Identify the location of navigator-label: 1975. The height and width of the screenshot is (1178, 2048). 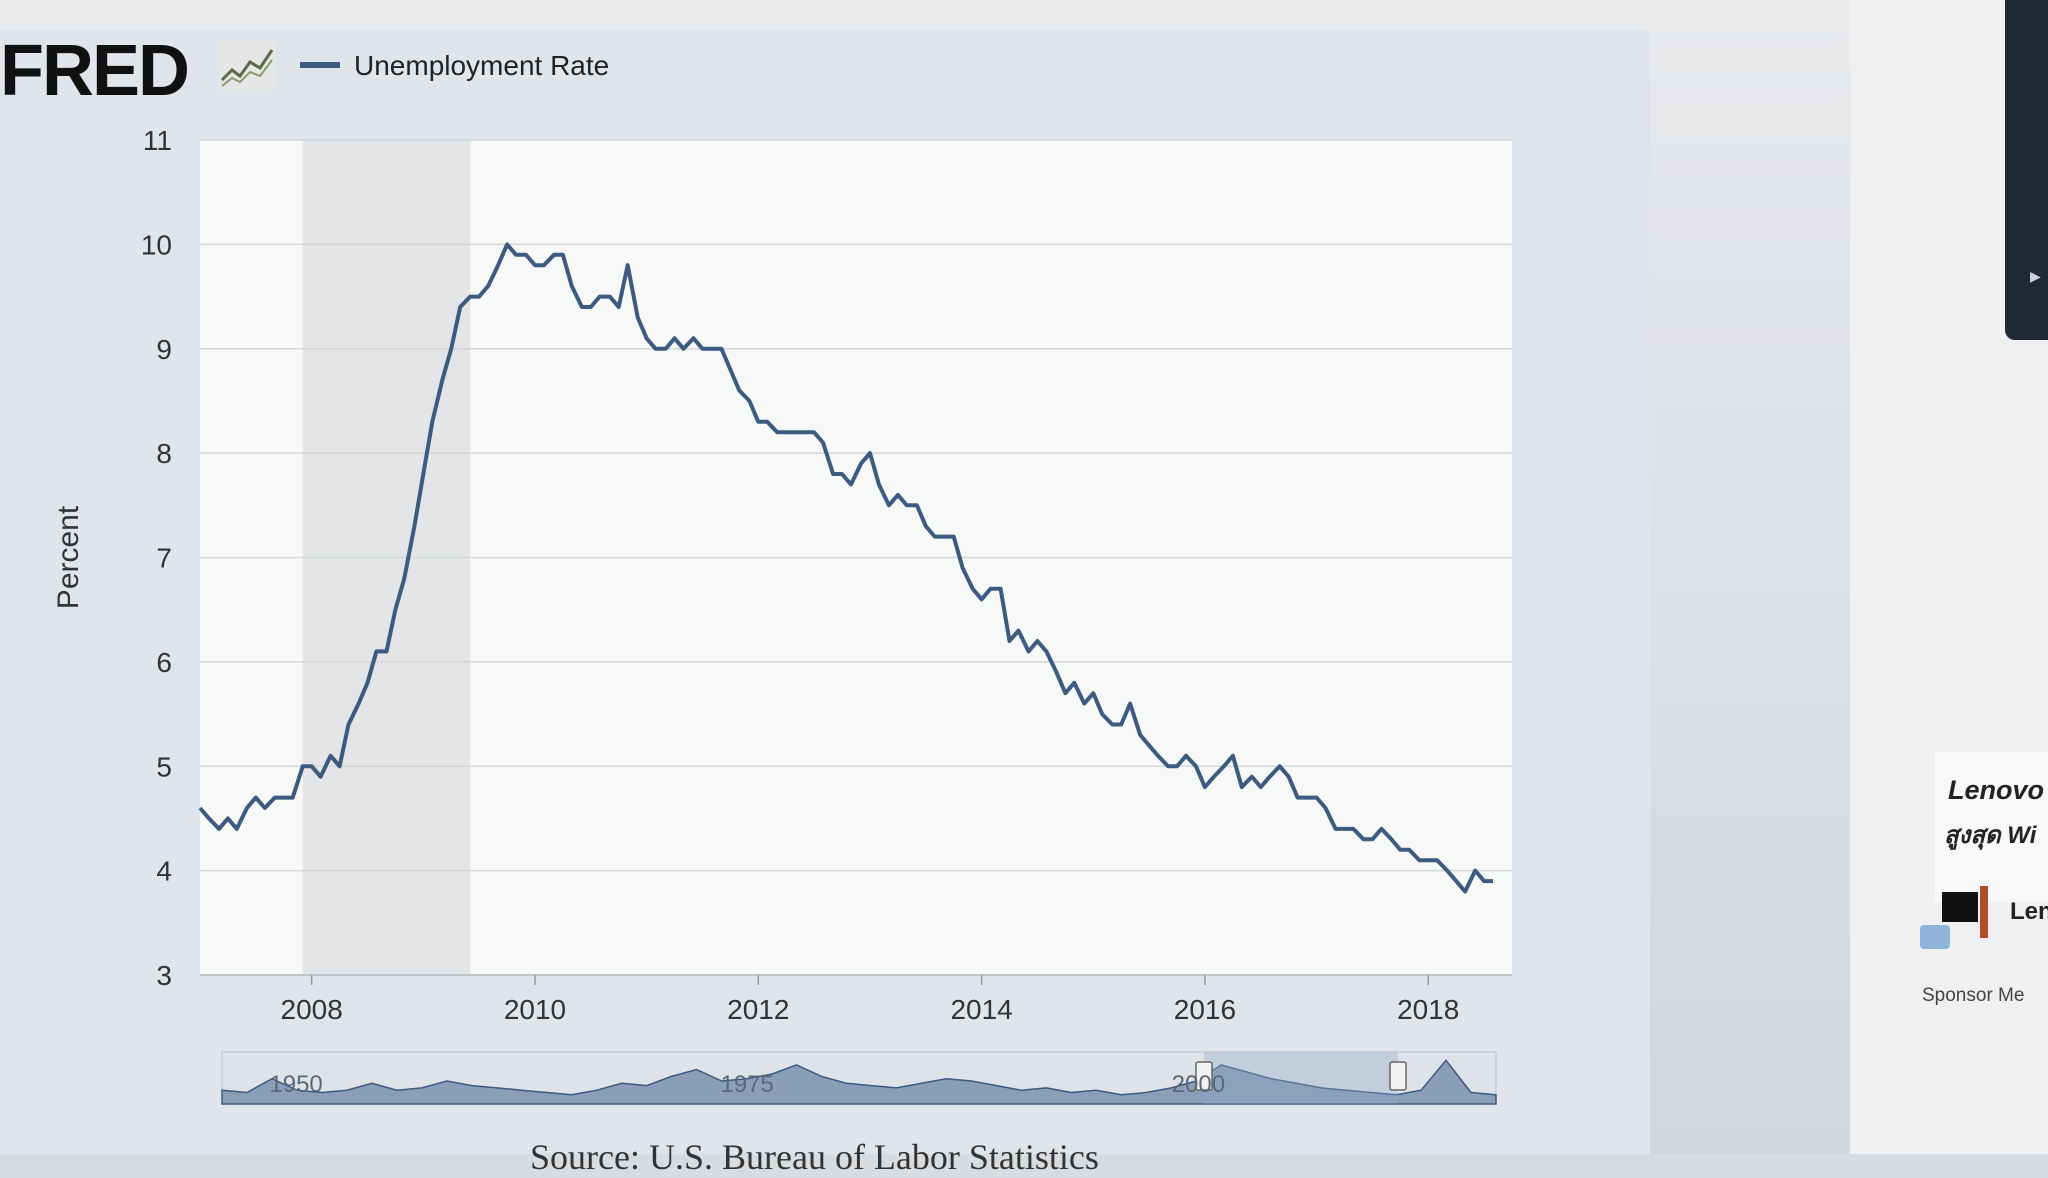
(747, 1084).